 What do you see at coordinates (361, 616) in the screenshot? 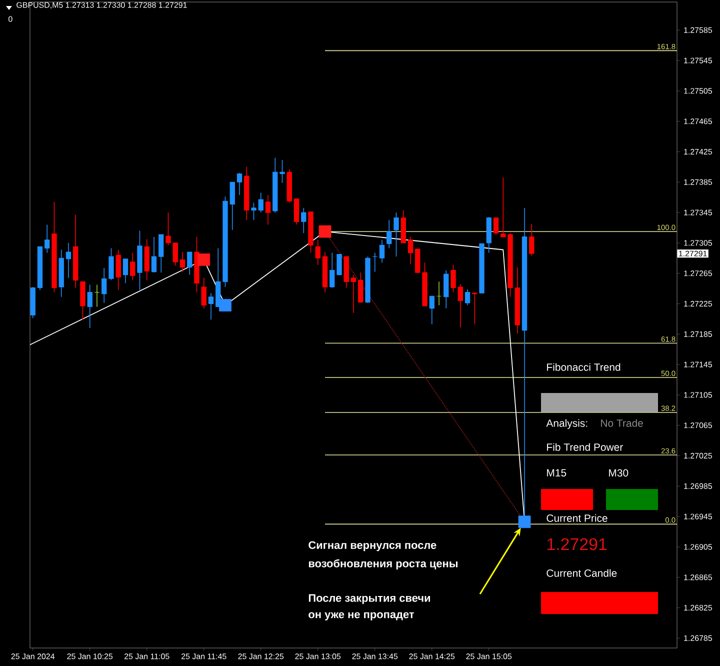
I see `annotation: он уже не пропадет` at bounding box center [361, 616].